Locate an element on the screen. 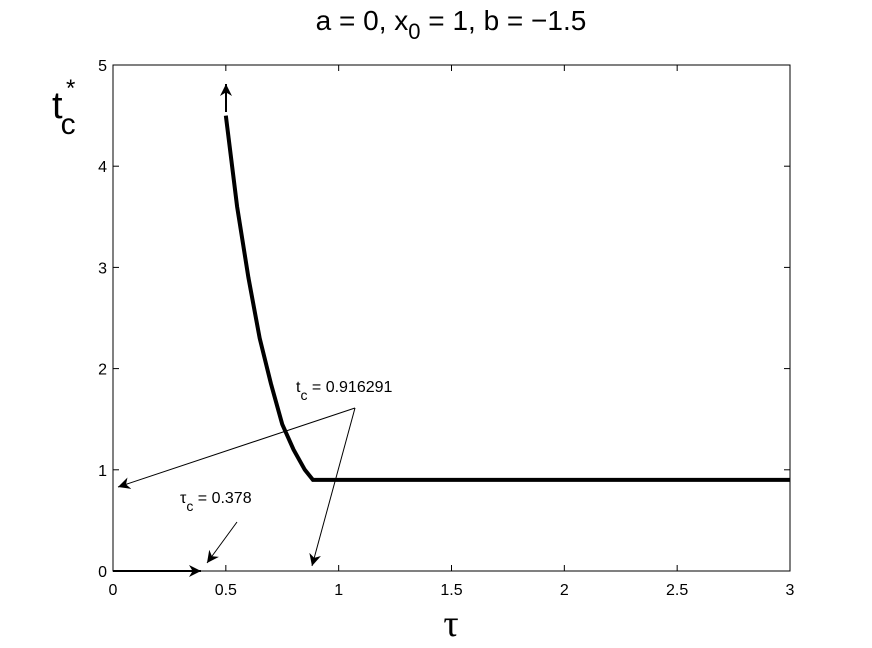 This screenshot has height=648, width=872. title-subscript: 0 is located at coordinates (414, 31).